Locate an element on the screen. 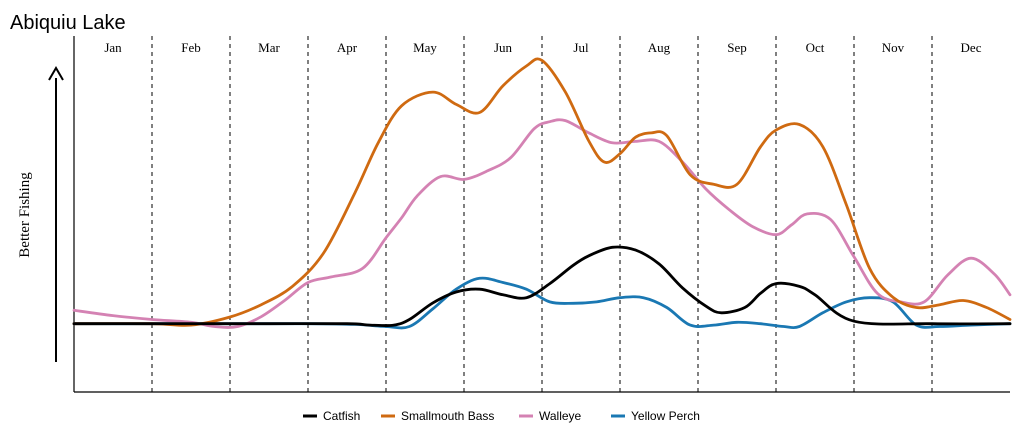 Image resolution: width=1024 pixels, height=439 pixels. chart-title: Abiquiu Lake is located at coordinates (68, 23).